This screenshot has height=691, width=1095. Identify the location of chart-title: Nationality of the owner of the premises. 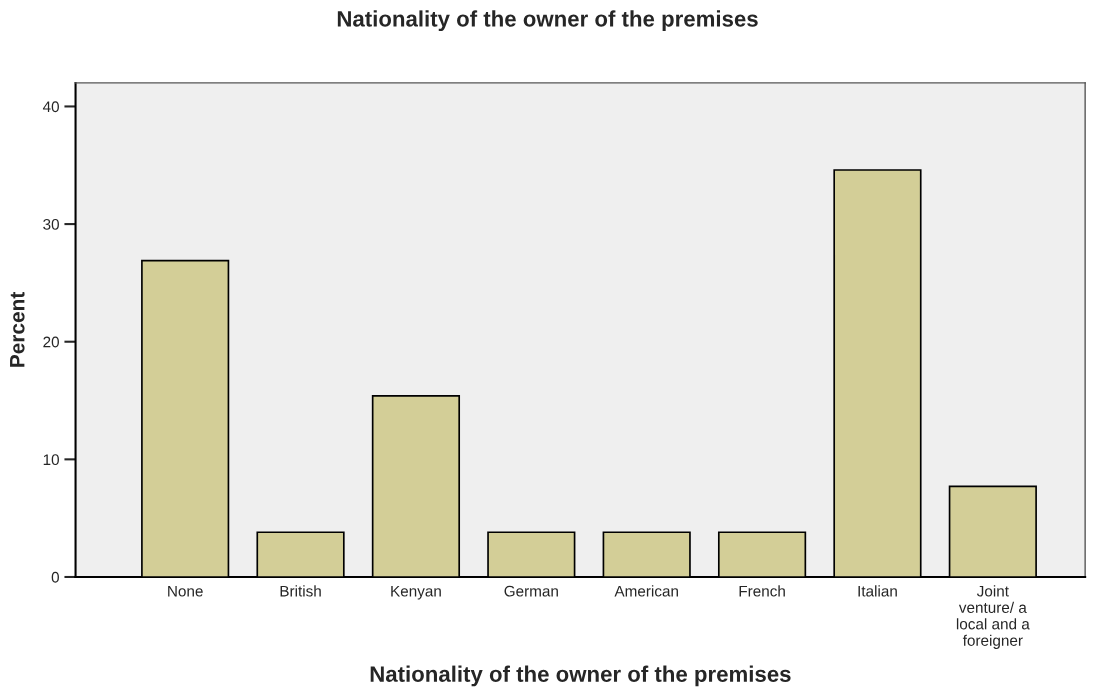
(547, 21).